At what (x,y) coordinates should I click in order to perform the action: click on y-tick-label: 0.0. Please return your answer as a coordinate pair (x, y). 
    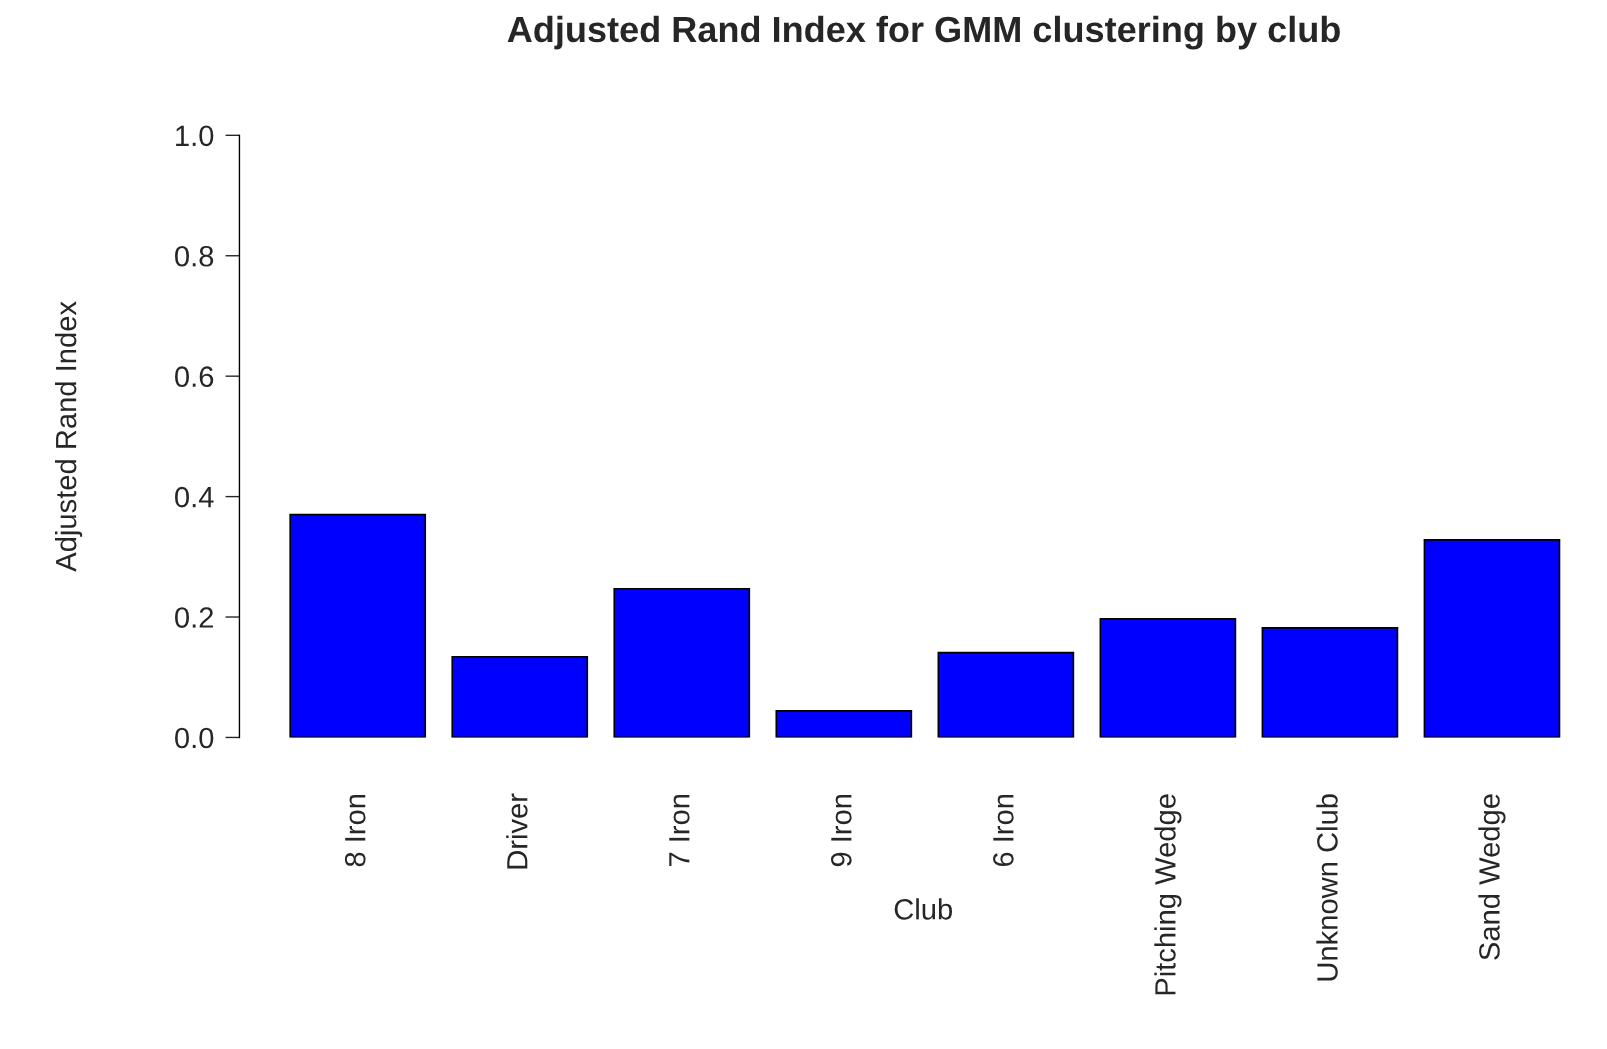
    Looking at the image, I should click on (194, 738).